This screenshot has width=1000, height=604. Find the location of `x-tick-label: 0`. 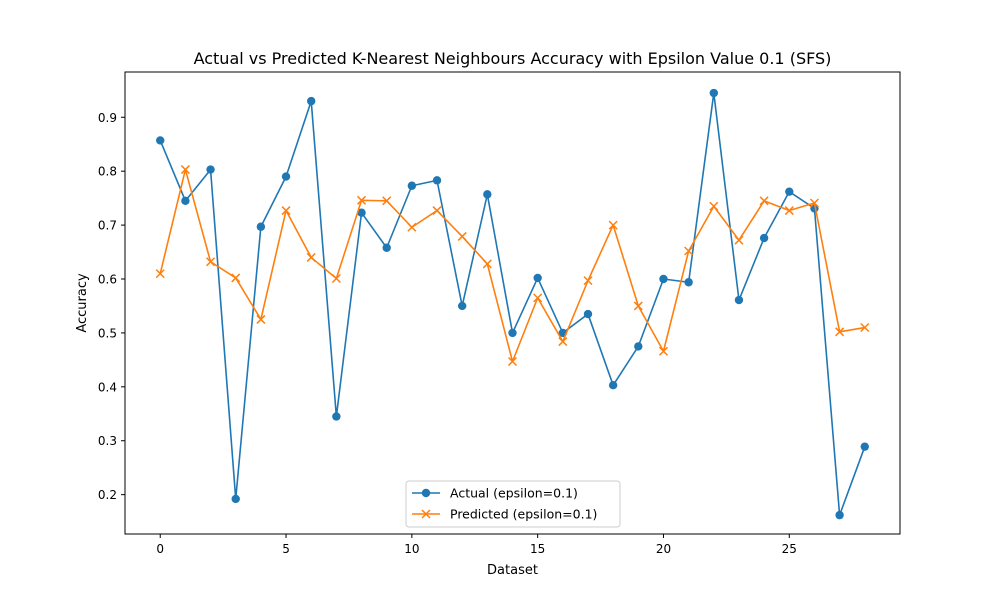

x-tick-label: 0 is located at coordinates (160, 549).